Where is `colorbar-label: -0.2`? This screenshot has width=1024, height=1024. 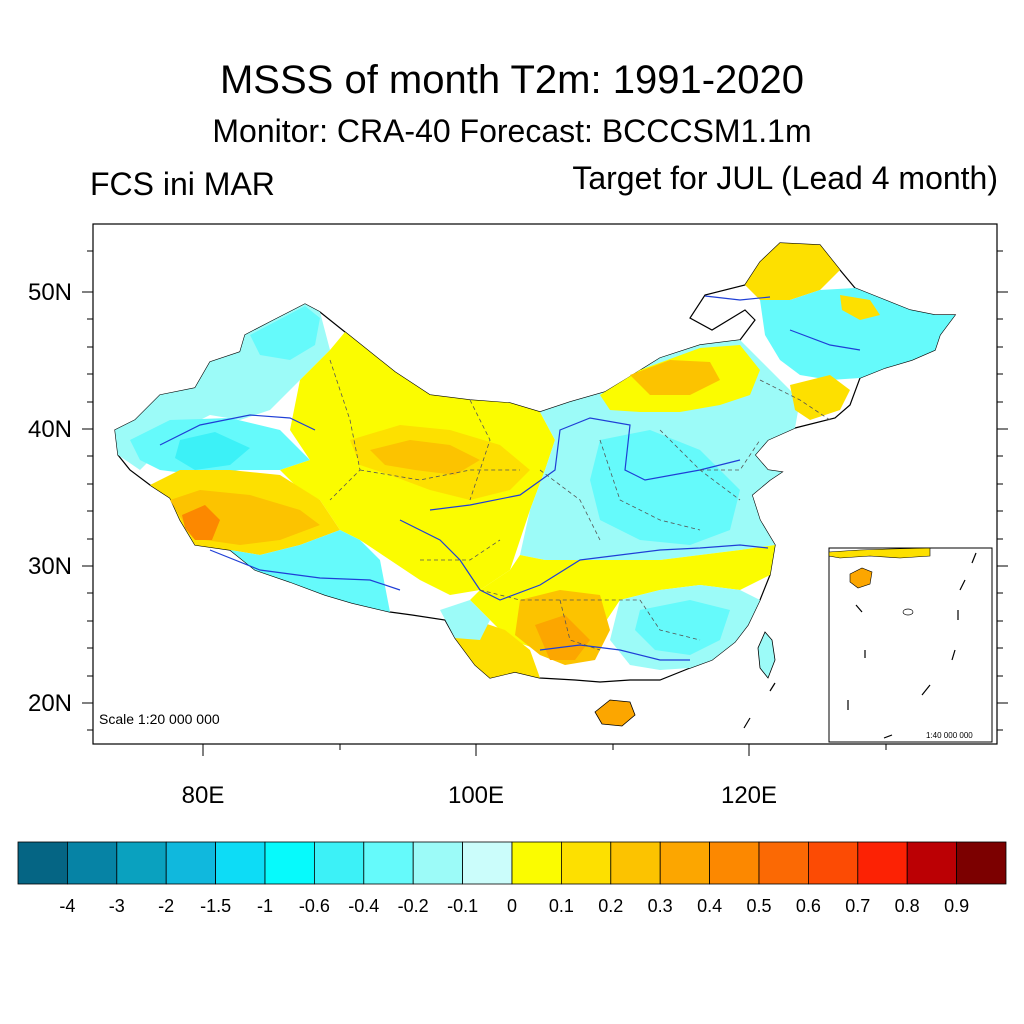 colorbar-label: -0.2 is located at coordinates (413, 906).